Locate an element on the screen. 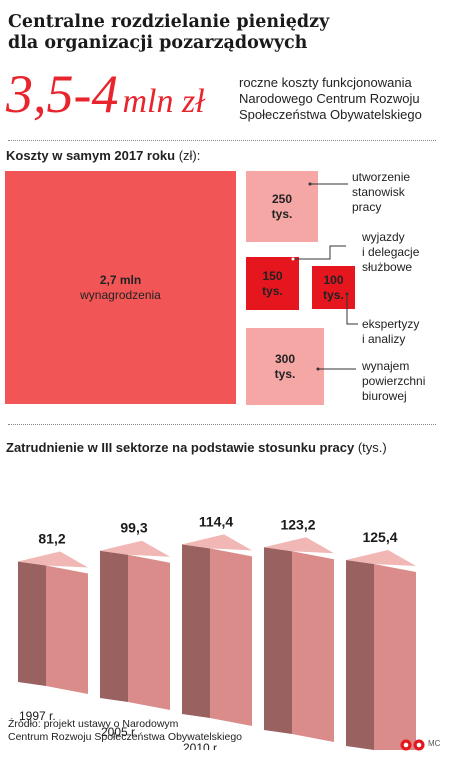 The width and height of the screenshot is (451, 760). bar-3-value-label: 114,4 is located at coordinates (216, 521).